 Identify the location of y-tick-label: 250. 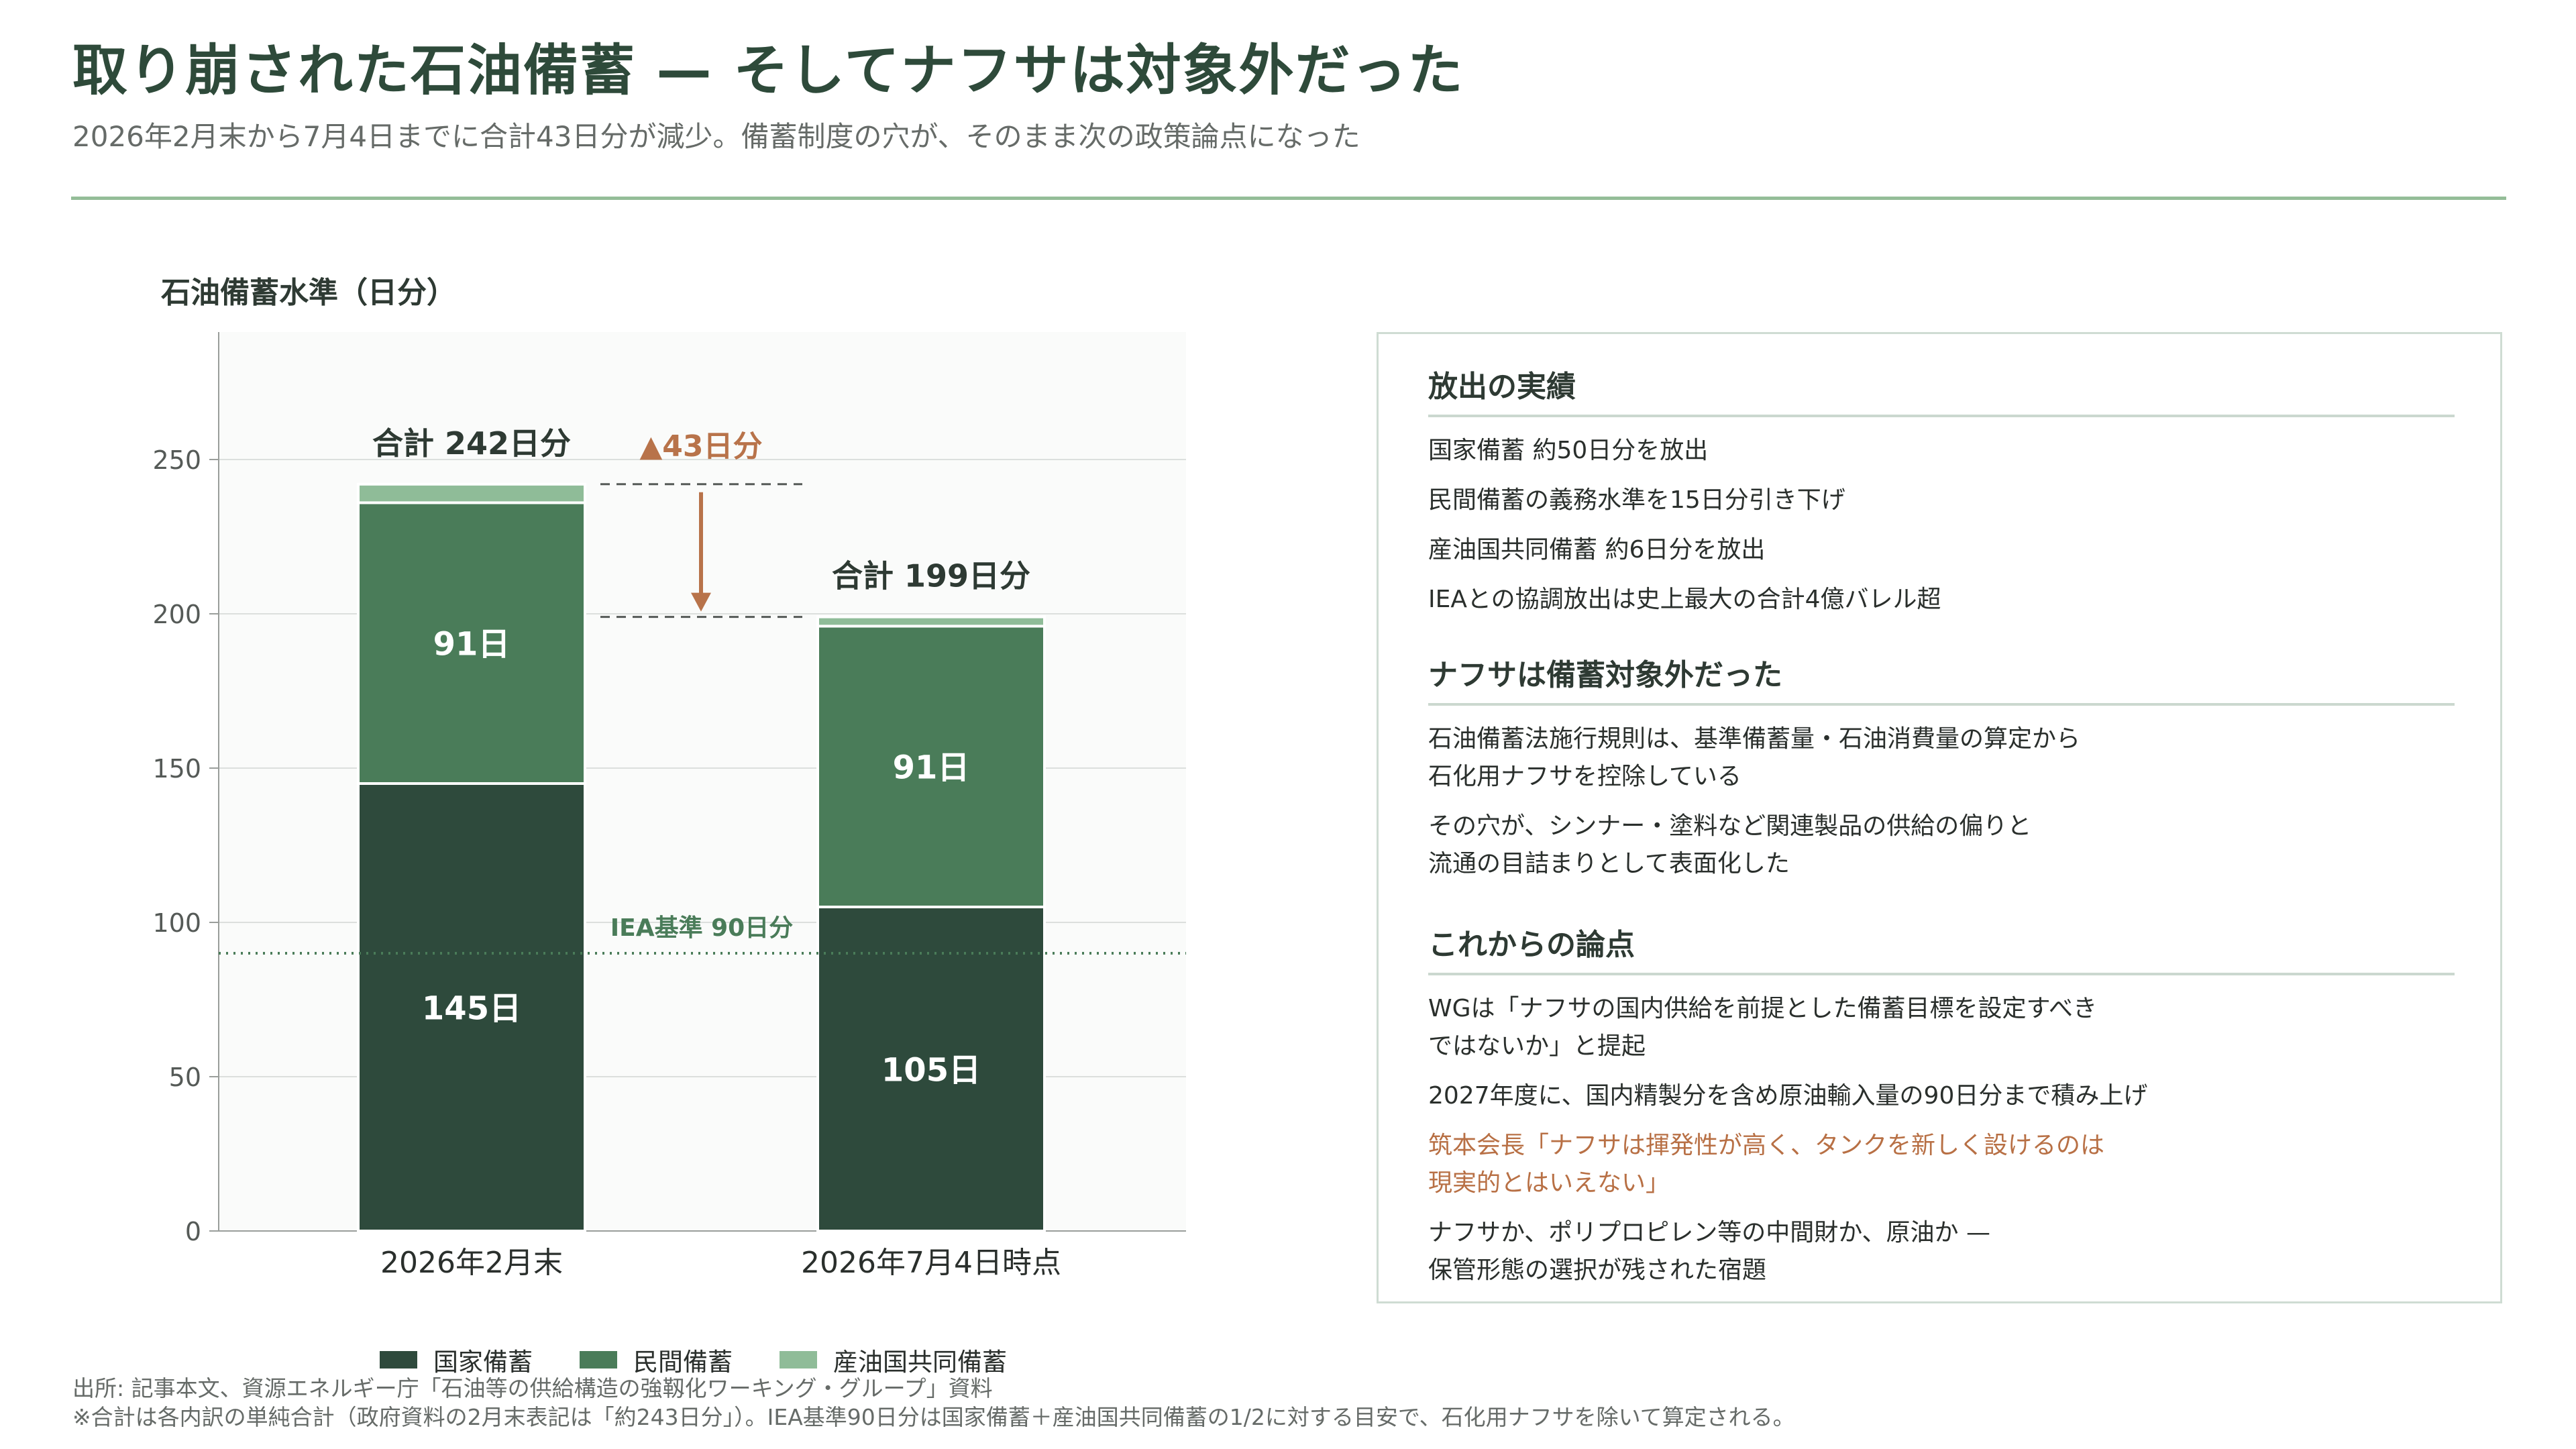
(176, 460).